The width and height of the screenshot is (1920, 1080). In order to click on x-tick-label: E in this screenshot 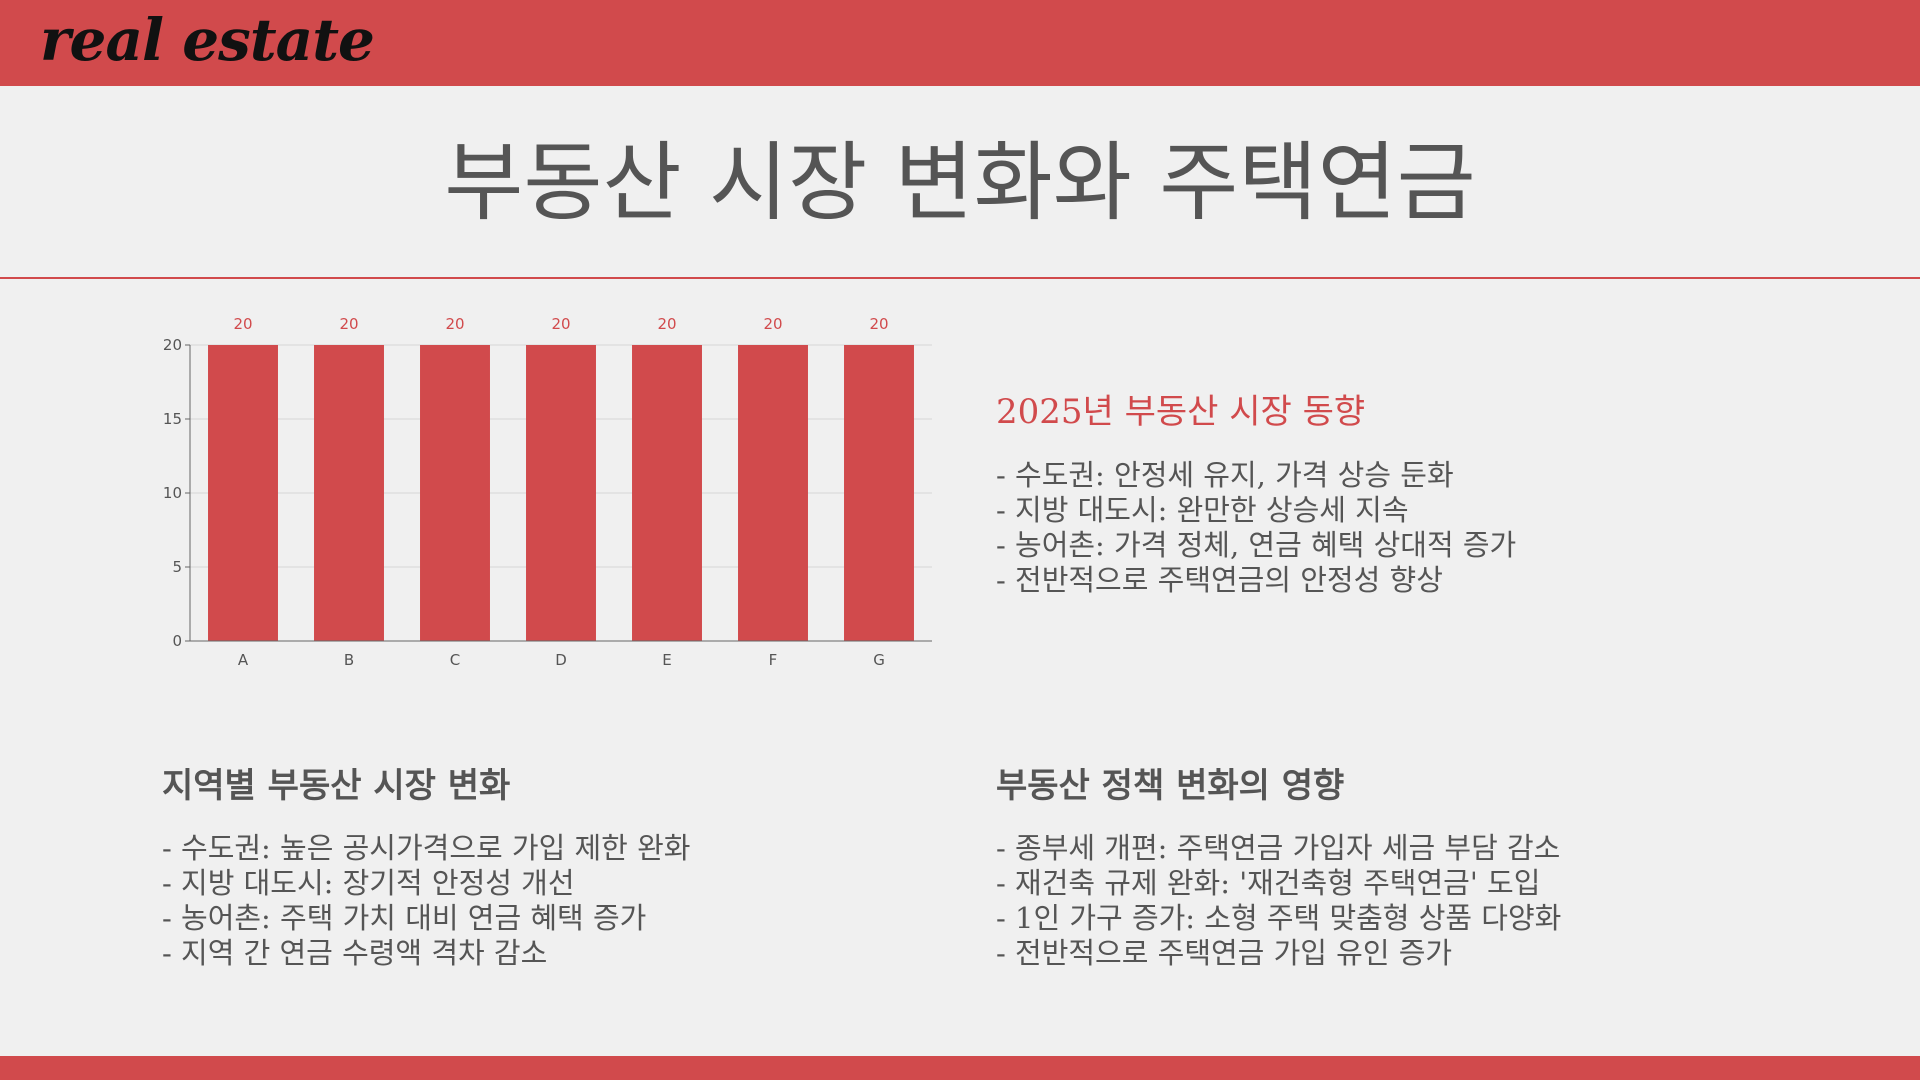, I will do `click(666, 660)`.